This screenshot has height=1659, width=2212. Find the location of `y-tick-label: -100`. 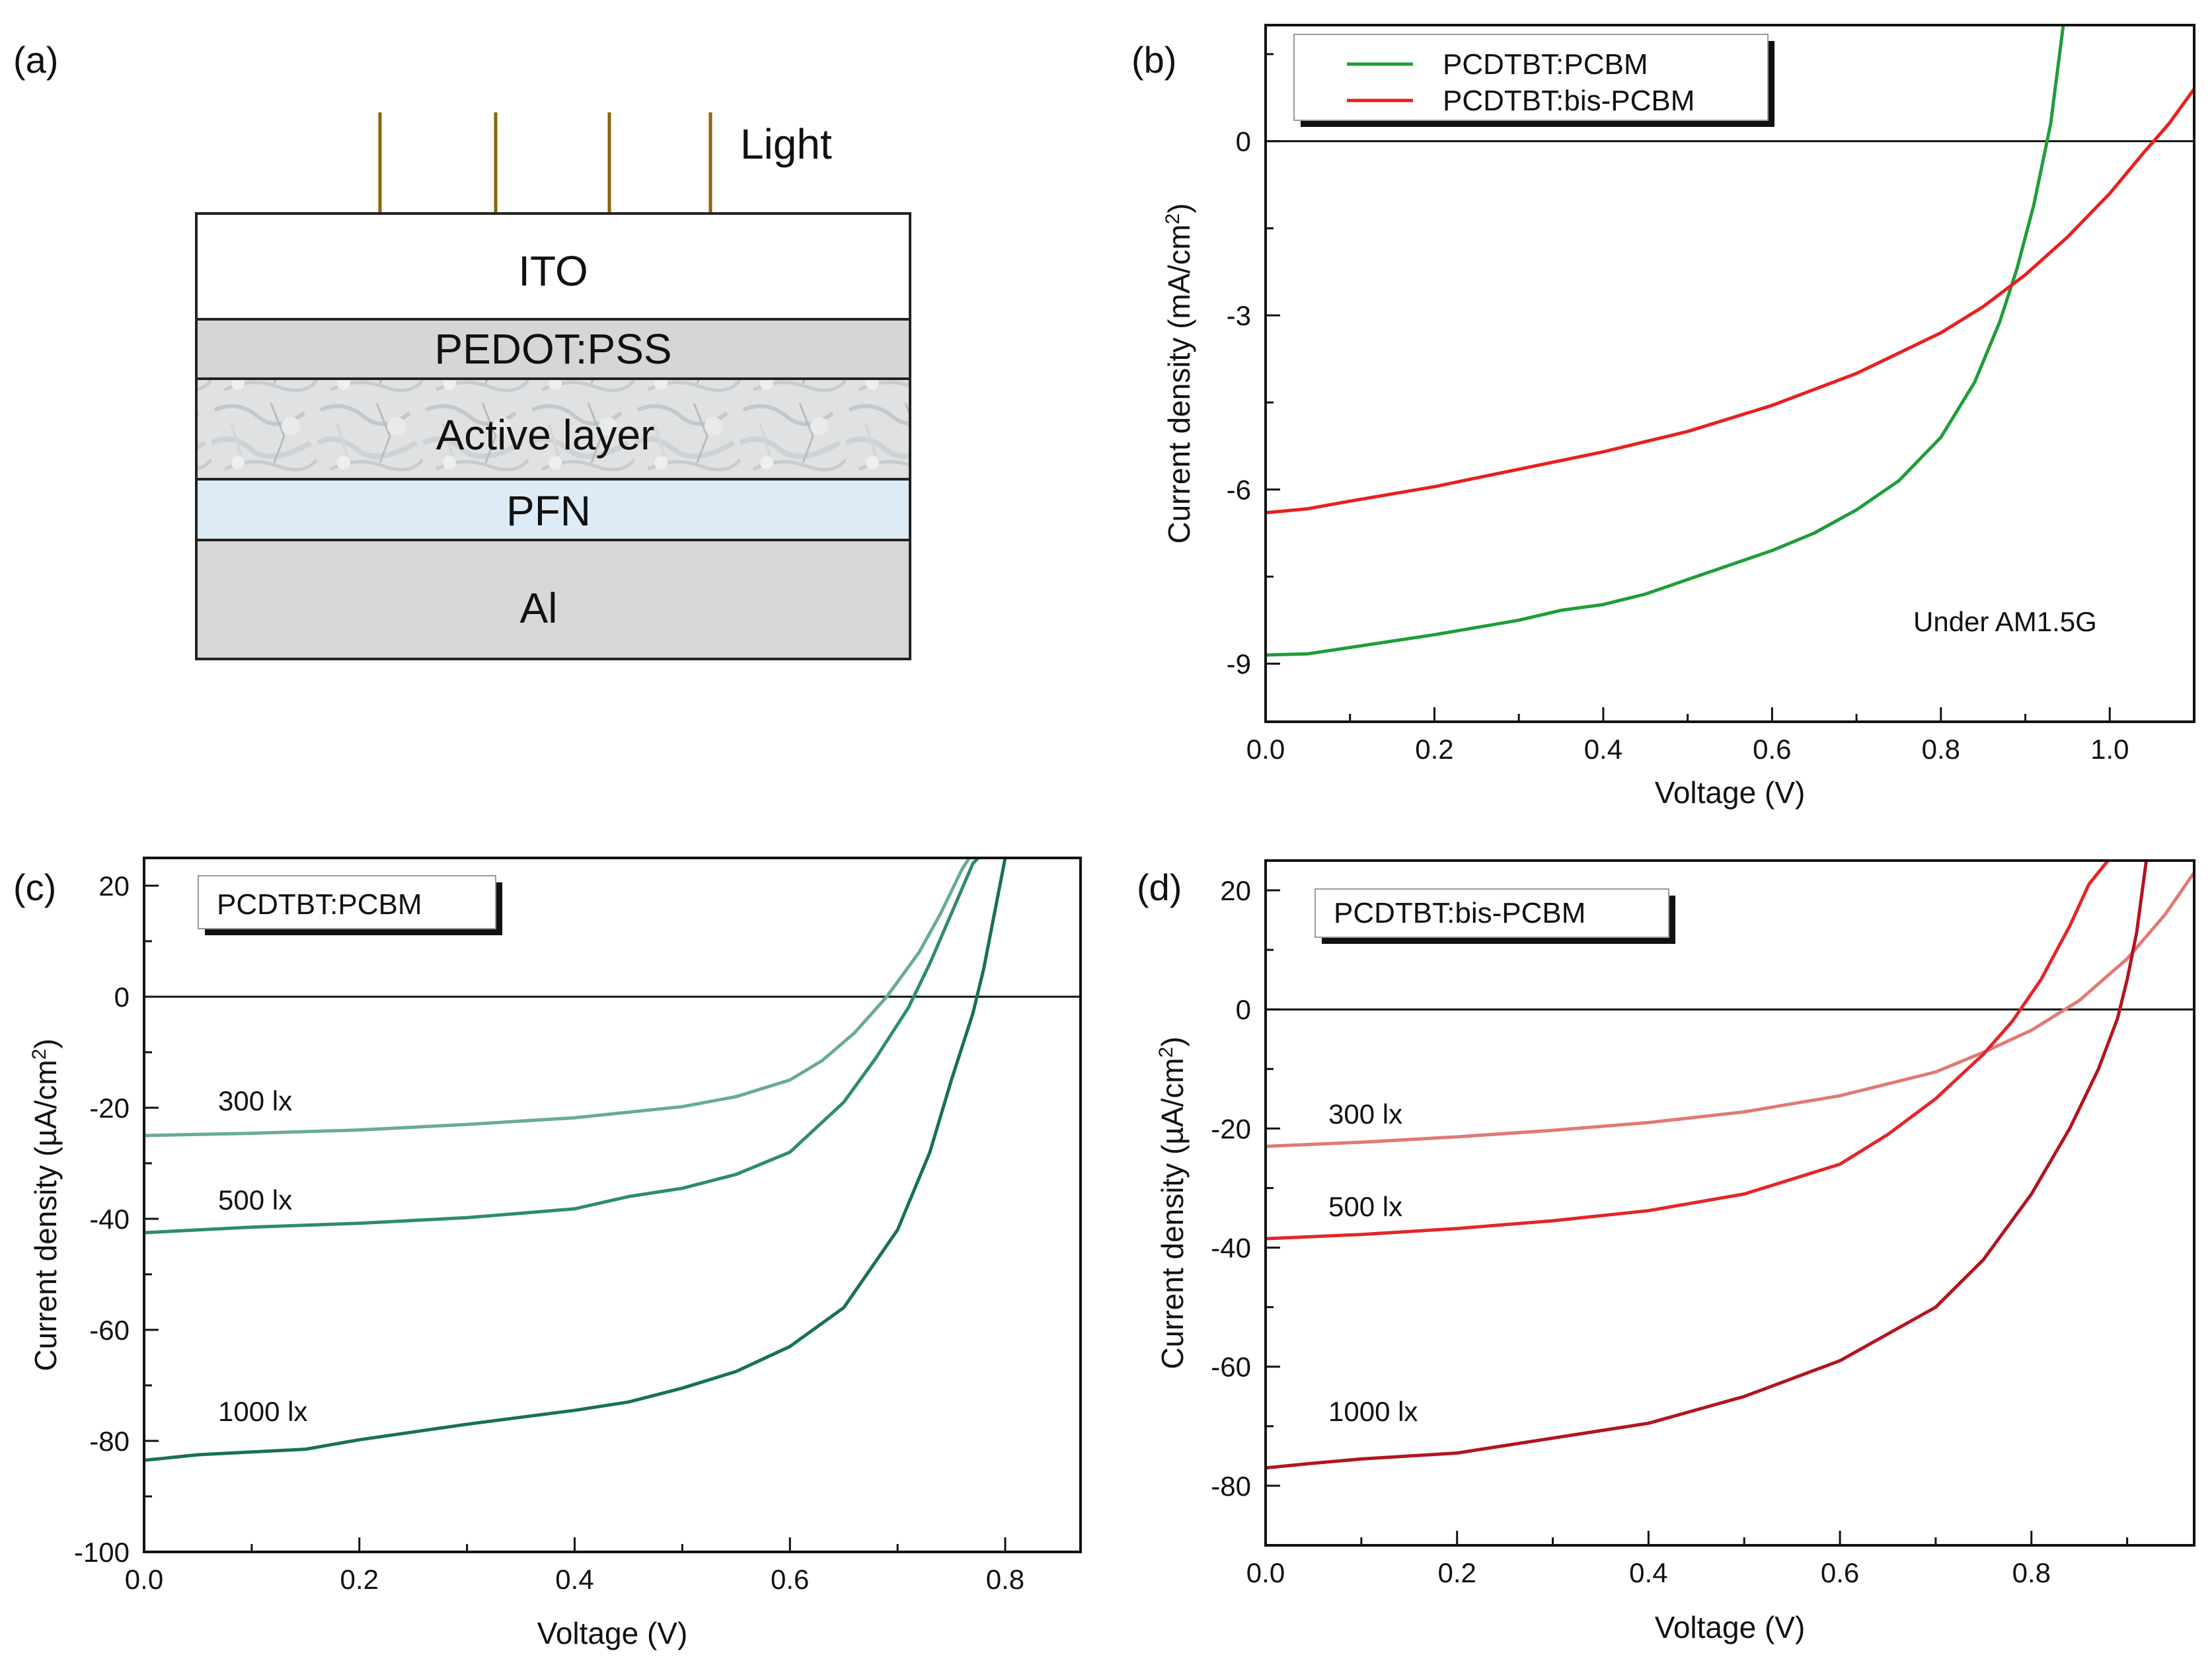

y-tick-label: -100 is located at coordinates (102, 1552).